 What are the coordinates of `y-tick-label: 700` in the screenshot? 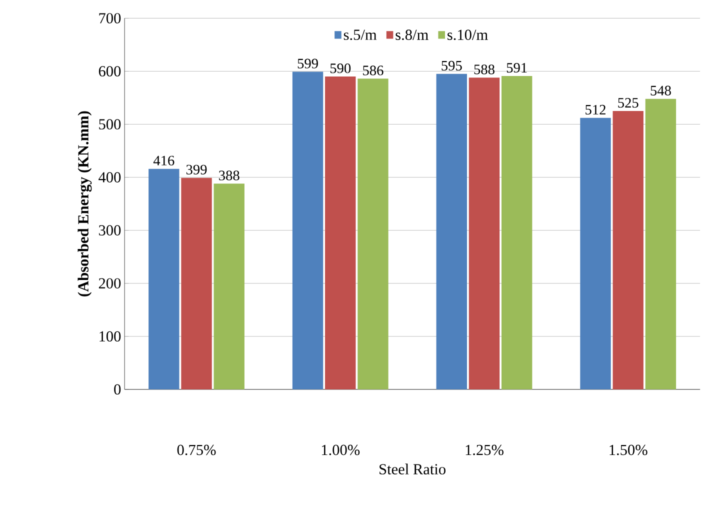 It's located at (110, 18).